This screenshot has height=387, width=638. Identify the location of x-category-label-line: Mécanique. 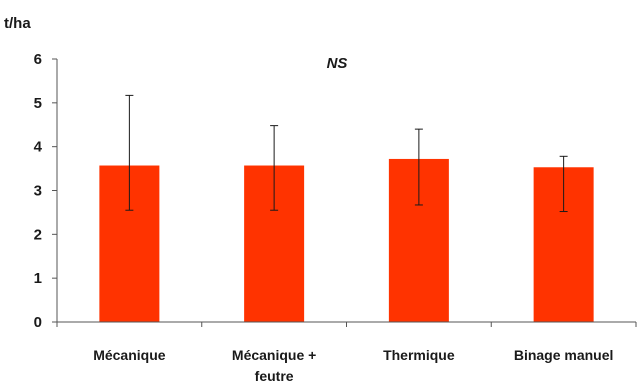
(129, 355).